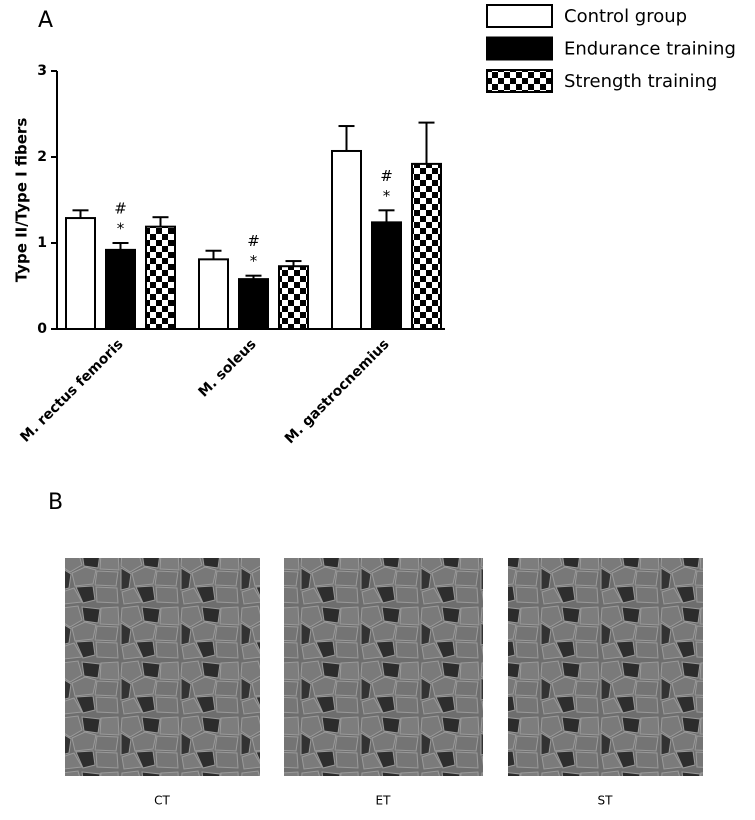 The width and height of the screenshot is (755, 820). I want to click on x-tick-label: M. soleus, so click(228, 368).